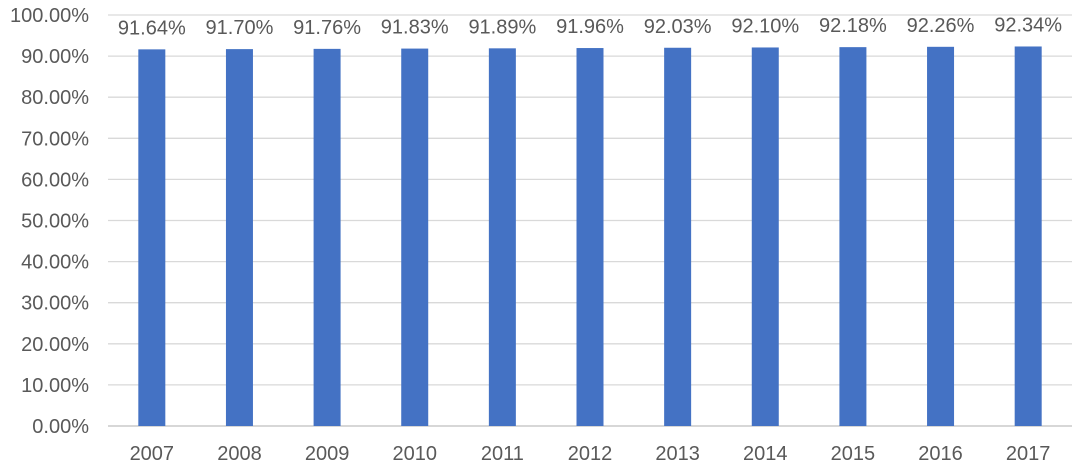  I want to click on data-label-2012: 91.96%, so click(590, 27).